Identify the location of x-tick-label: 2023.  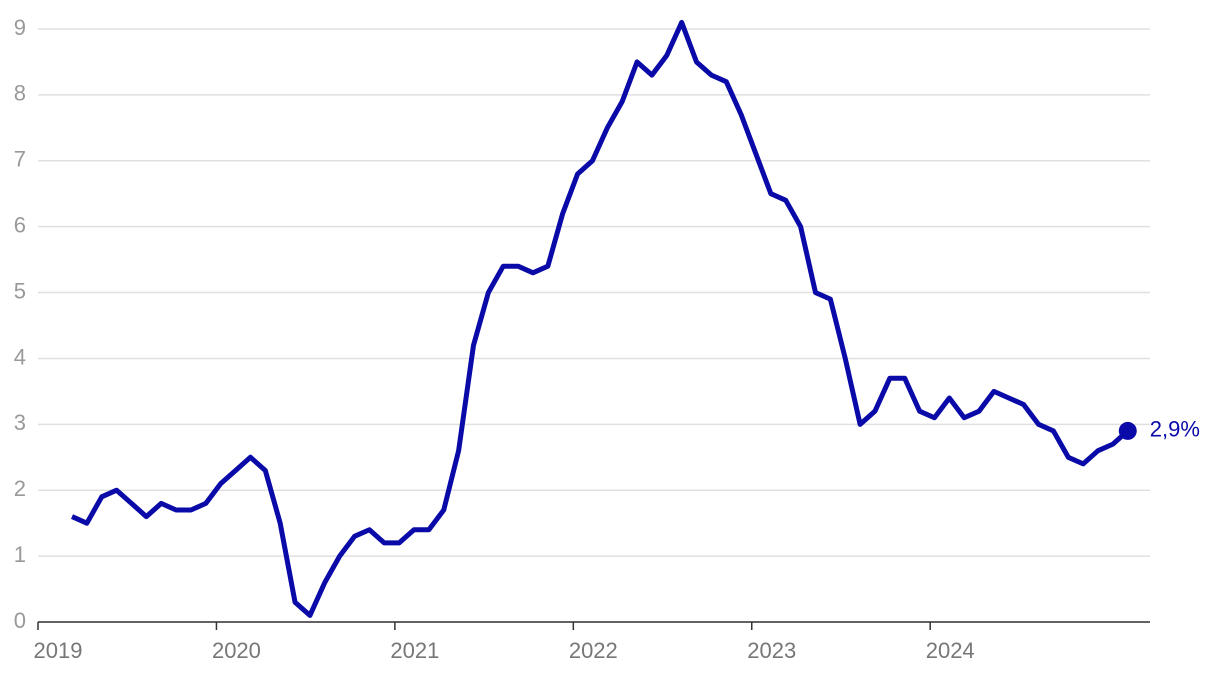
(771, 650).